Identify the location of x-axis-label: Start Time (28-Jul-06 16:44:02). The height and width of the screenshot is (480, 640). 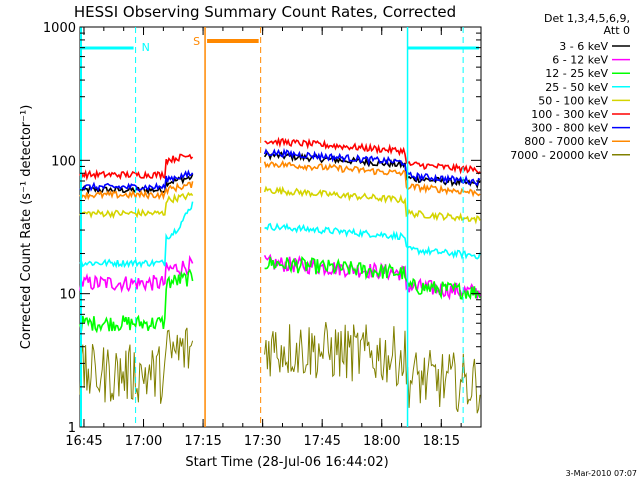
(286, 462).